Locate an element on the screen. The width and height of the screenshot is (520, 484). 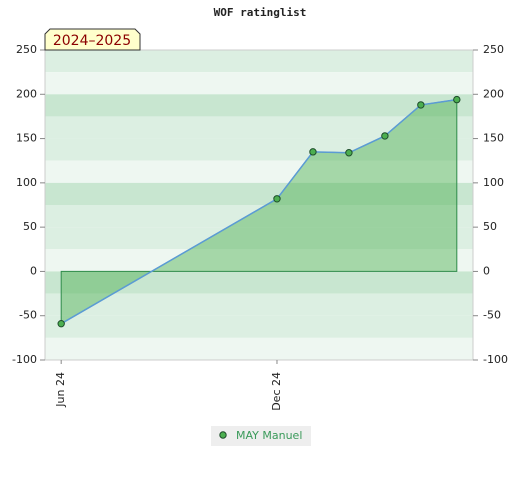
annotation-box is located at coordinates (92, 39).